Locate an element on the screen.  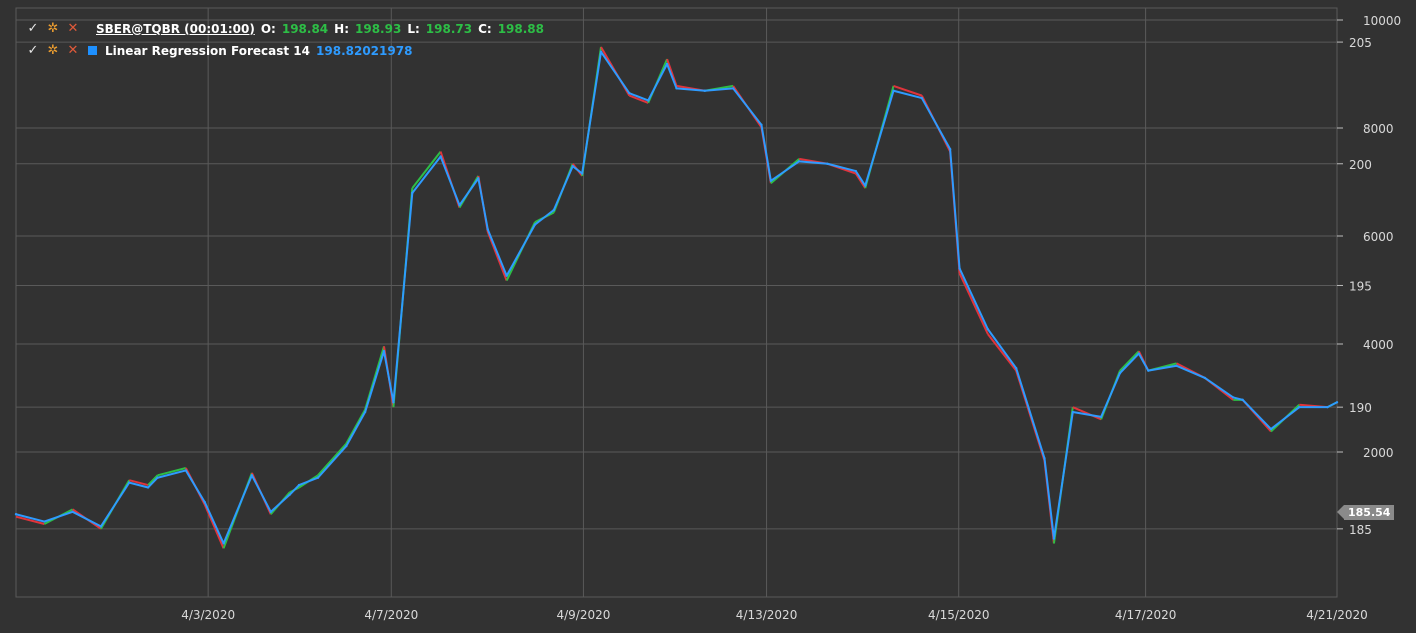
legend-close-value: 198.88 is located at coordinates (520, 28).